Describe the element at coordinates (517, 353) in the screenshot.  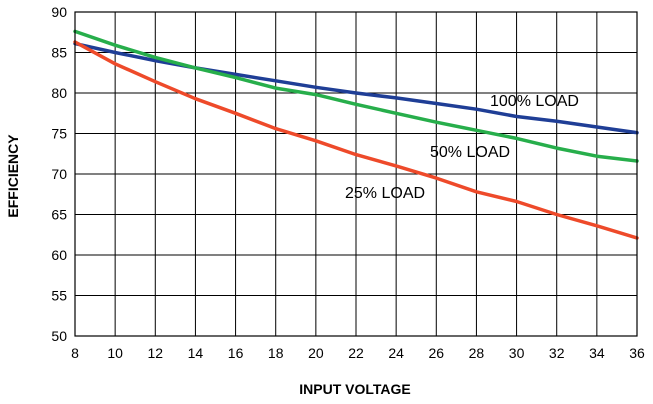
I see `x-tick-label: 30` at that location.